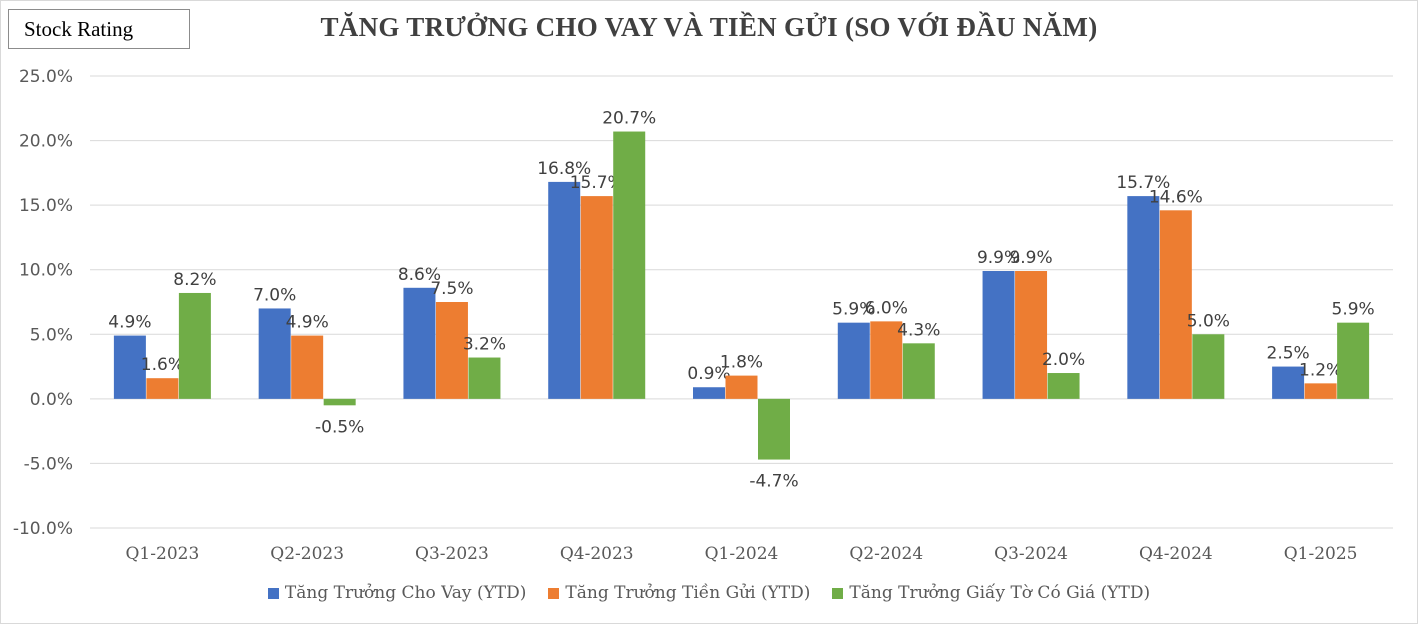 This screenshot has height=624, width=1418. I want to click on data-label: 4.3%, so click(918, 330).